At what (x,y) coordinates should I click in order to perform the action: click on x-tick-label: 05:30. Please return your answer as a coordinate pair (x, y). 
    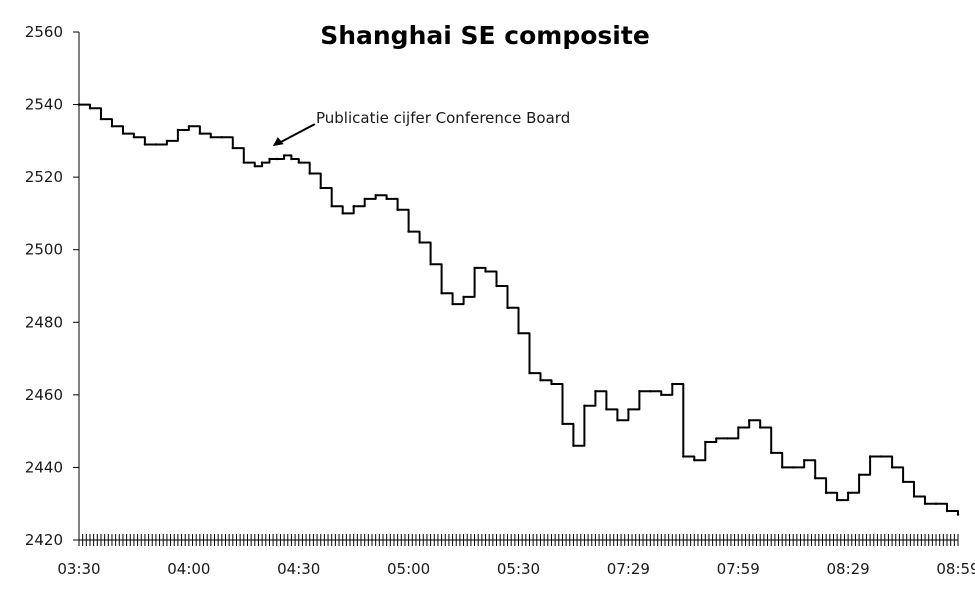
    Looking at the image, I should click on (518, 569).